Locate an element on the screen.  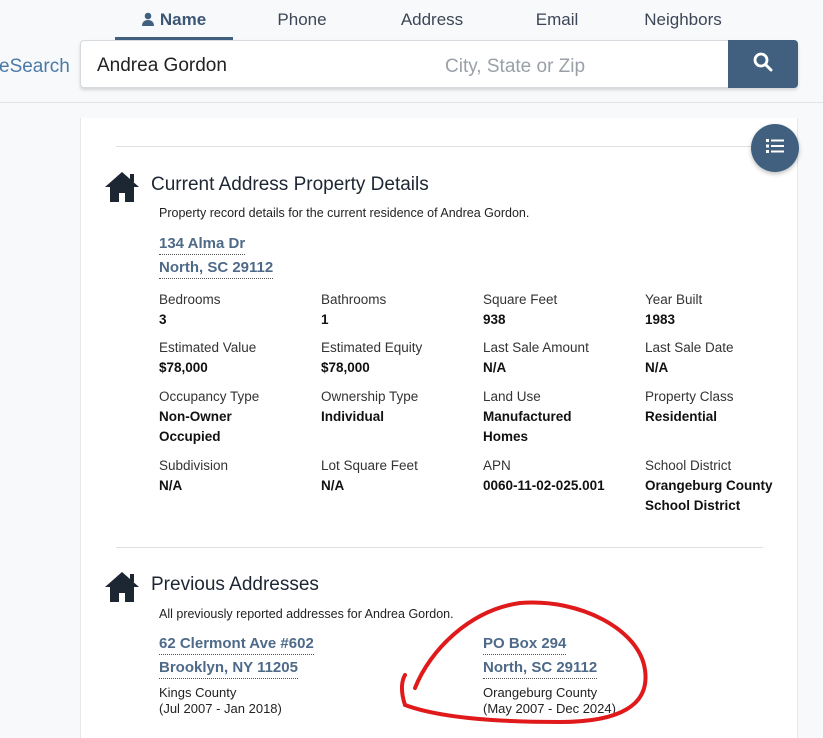
field-value: 938 is located at coordinates (494, 319).